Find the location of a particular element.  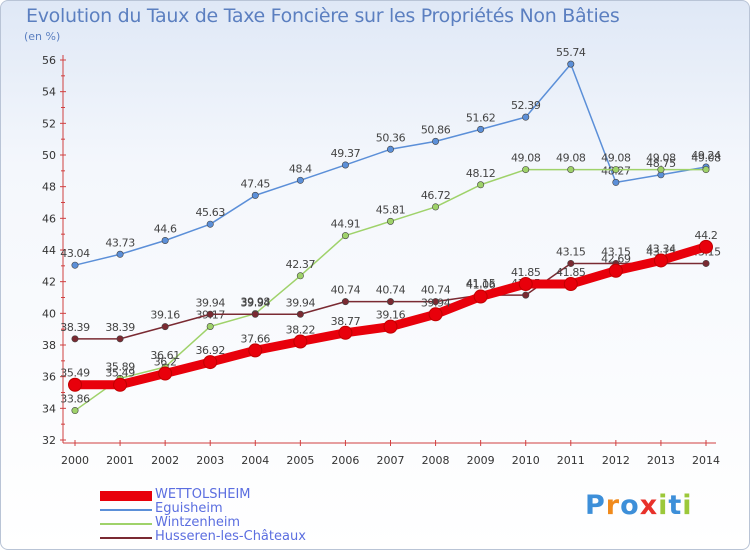

y-tick-label: 50 is located at coordinates (49, 155).